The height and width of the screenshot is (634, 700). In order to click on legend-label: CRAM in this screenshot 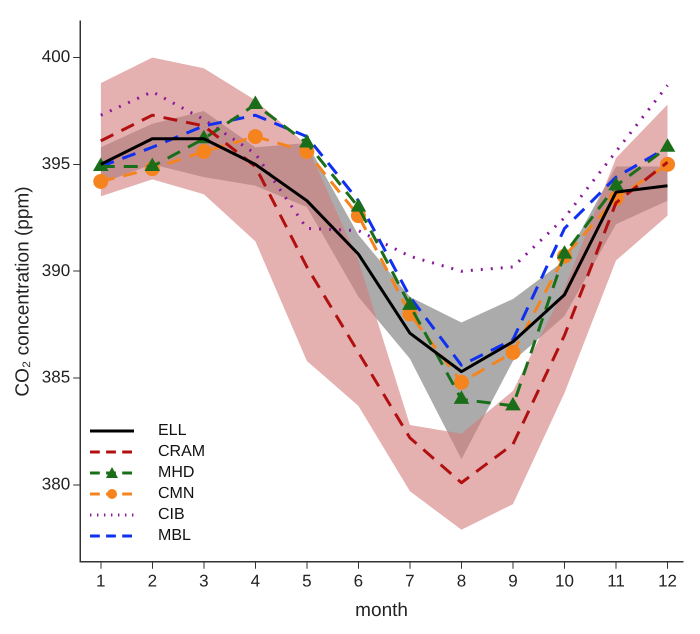, I will do `click(182, 451)`.